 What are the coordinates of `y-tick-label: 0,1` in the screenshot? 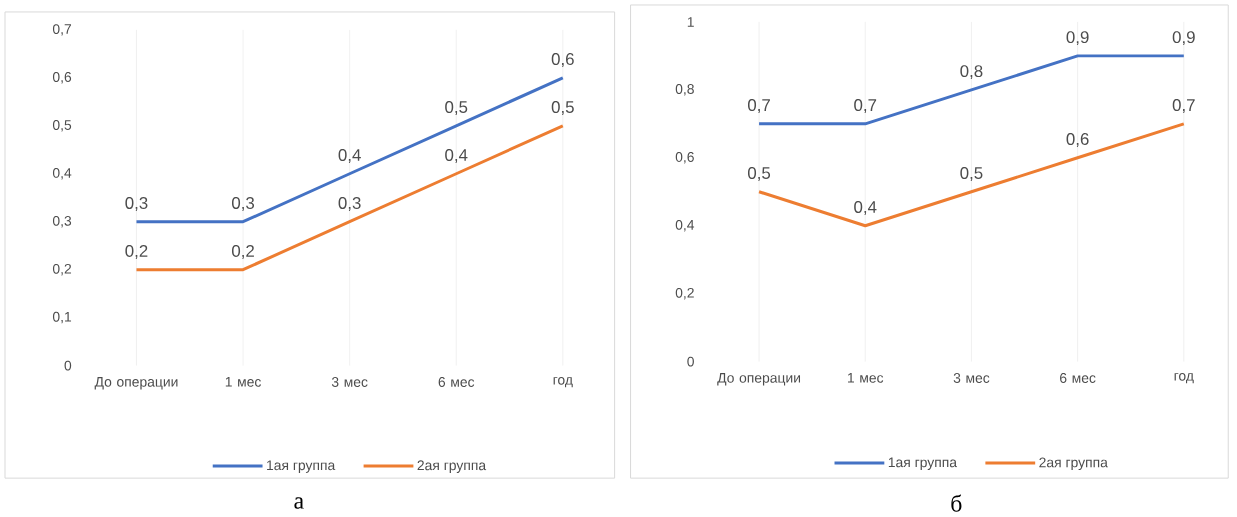 It's located at (62, 317).